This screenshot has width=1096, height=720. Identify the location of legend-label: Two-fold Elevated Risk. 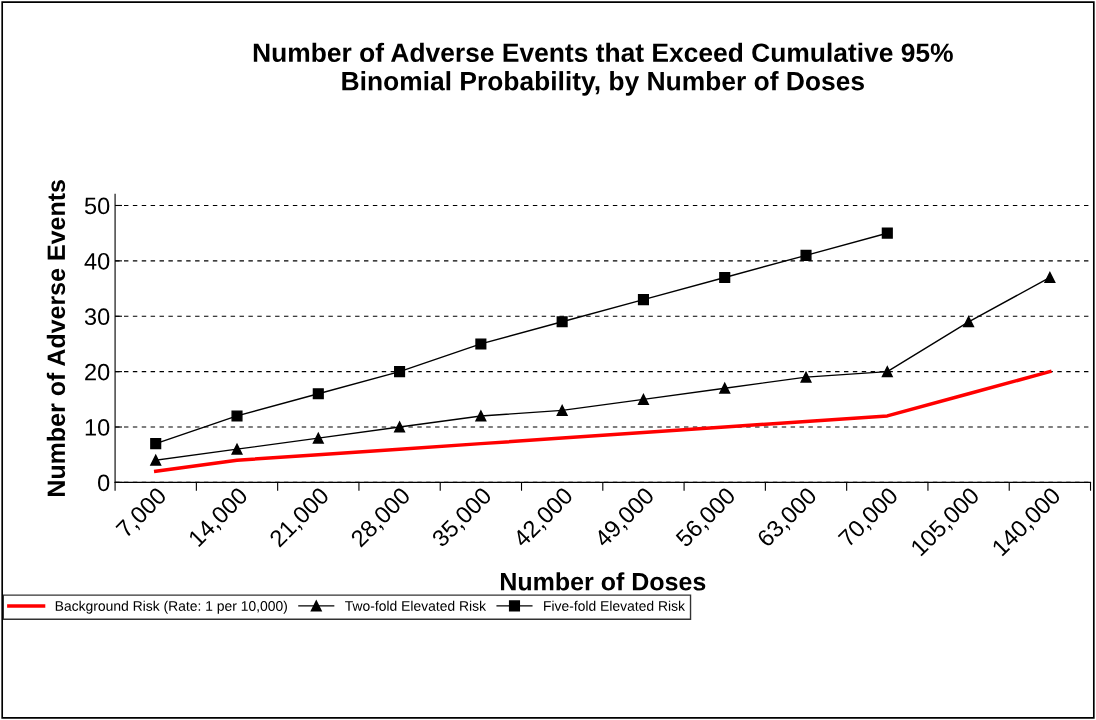
(416, 605).